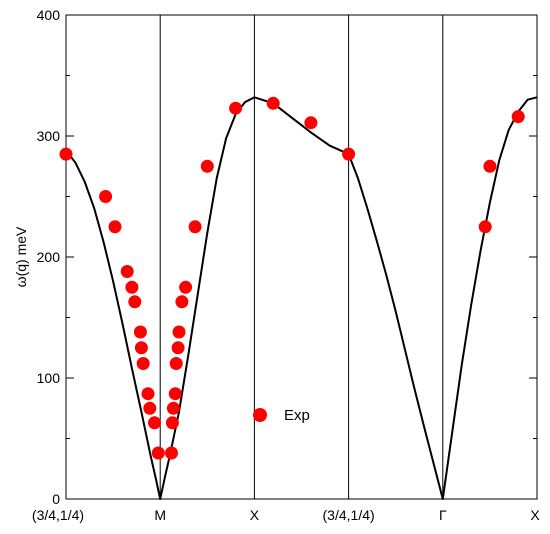 This screenshot has width=550, height=534. What do you see at coordinates (286, 515) in the screenshot?
I see `x-axis-ticks: (3/4,1/4) M X (3/4,1/4) Γ X` at bounding box center [286, 515].